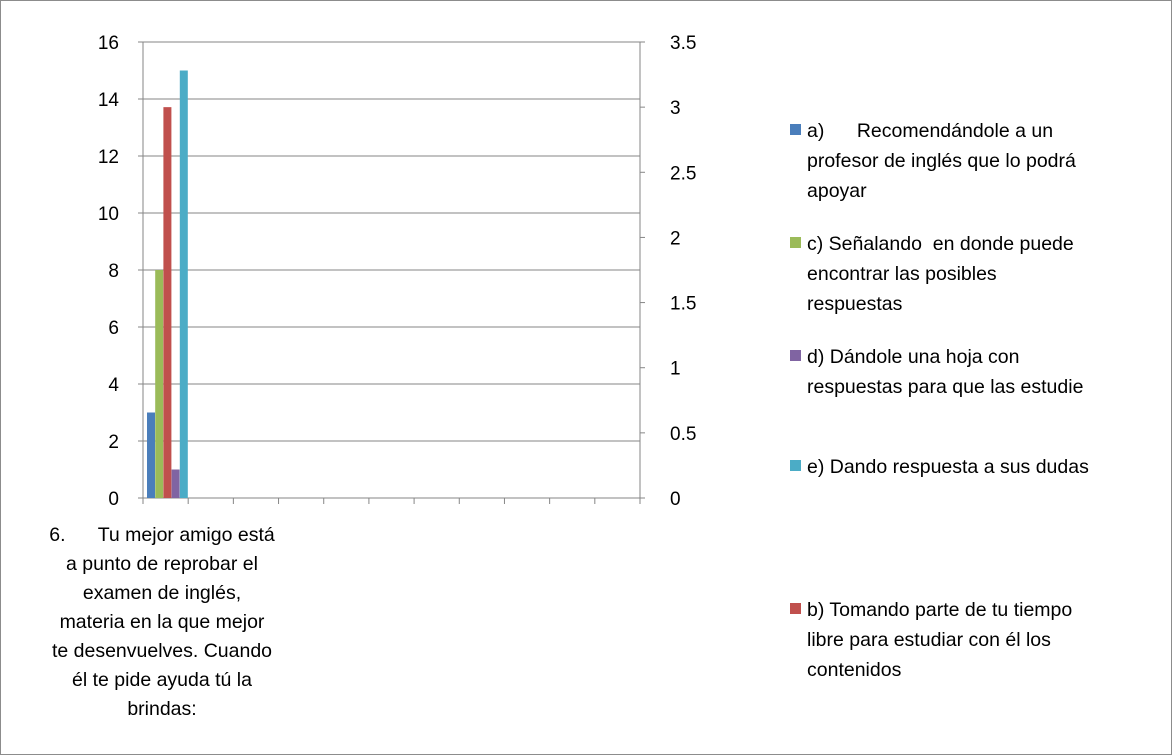  I want to click on left-tick-label: 4, so click(113, 385).